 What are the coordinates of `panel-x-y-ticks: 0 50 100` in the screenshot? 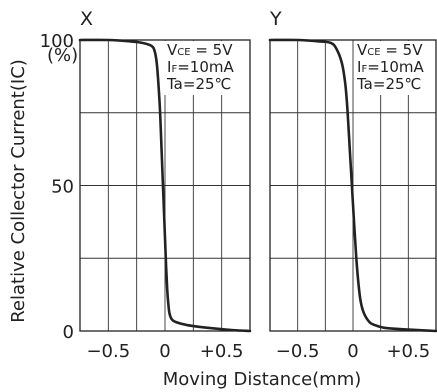 It's located at (57, 187).